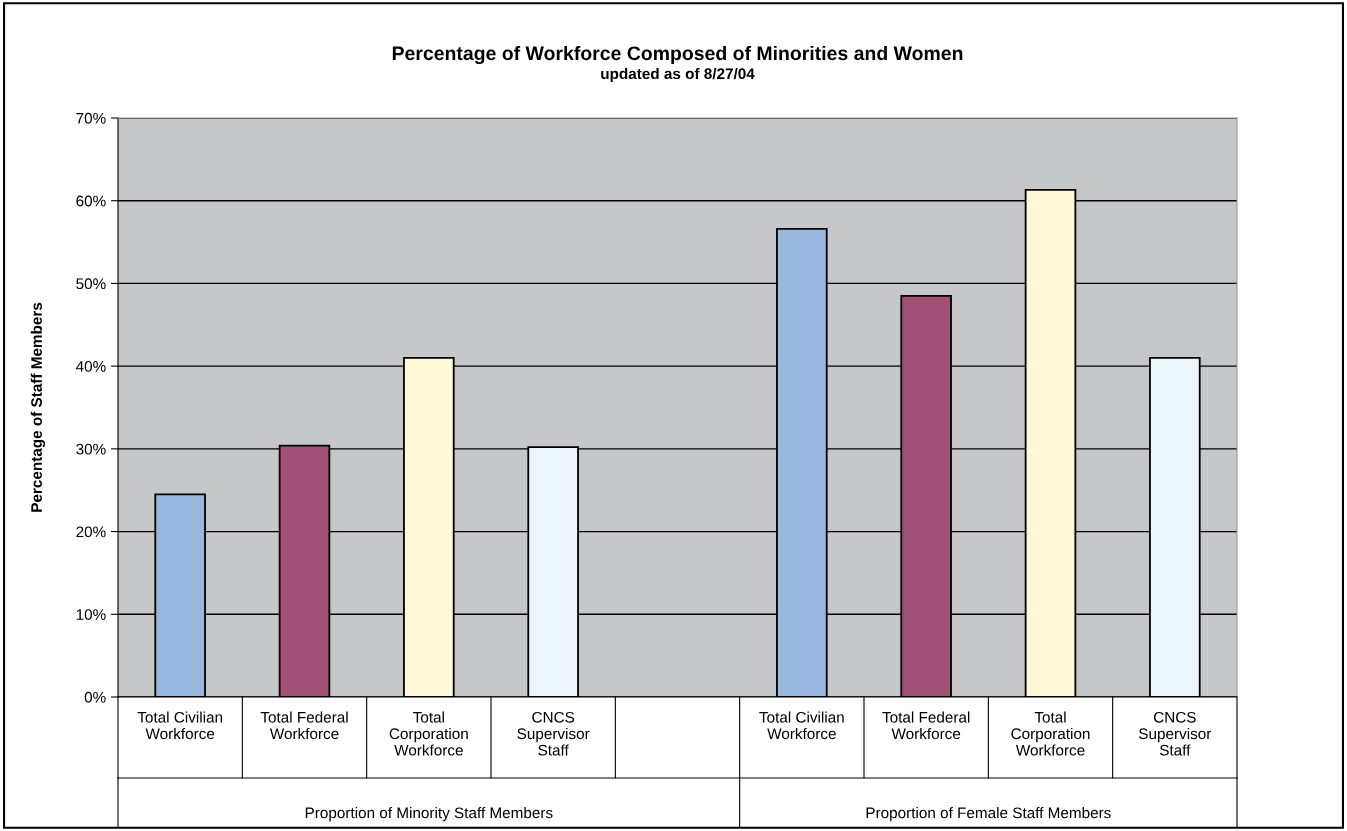  Describe the element at coordinates (38, 407) in the screenshot. I see `y-axis-title: Percentage of Staff Members` at that location.